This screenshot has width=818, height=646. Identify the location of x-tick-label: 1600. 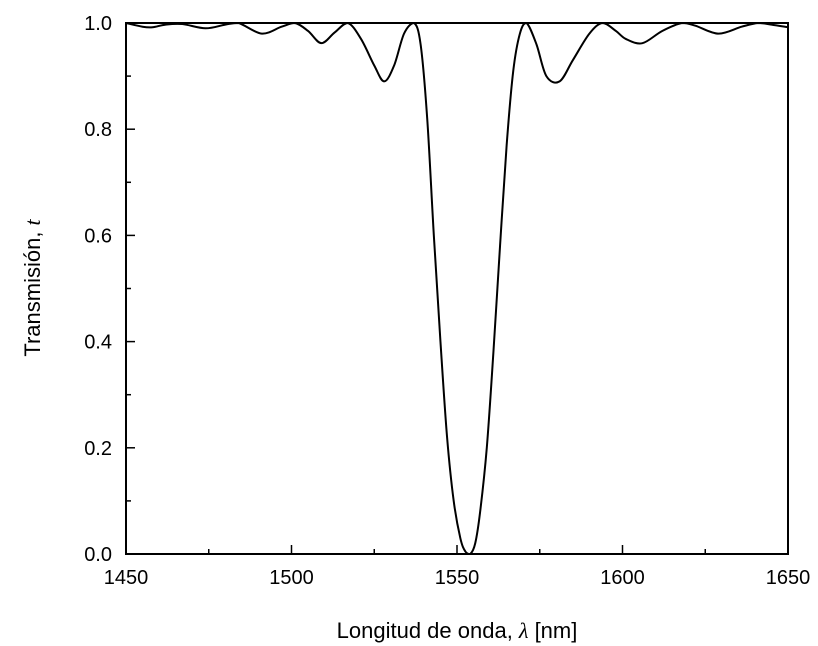
(622, 578).